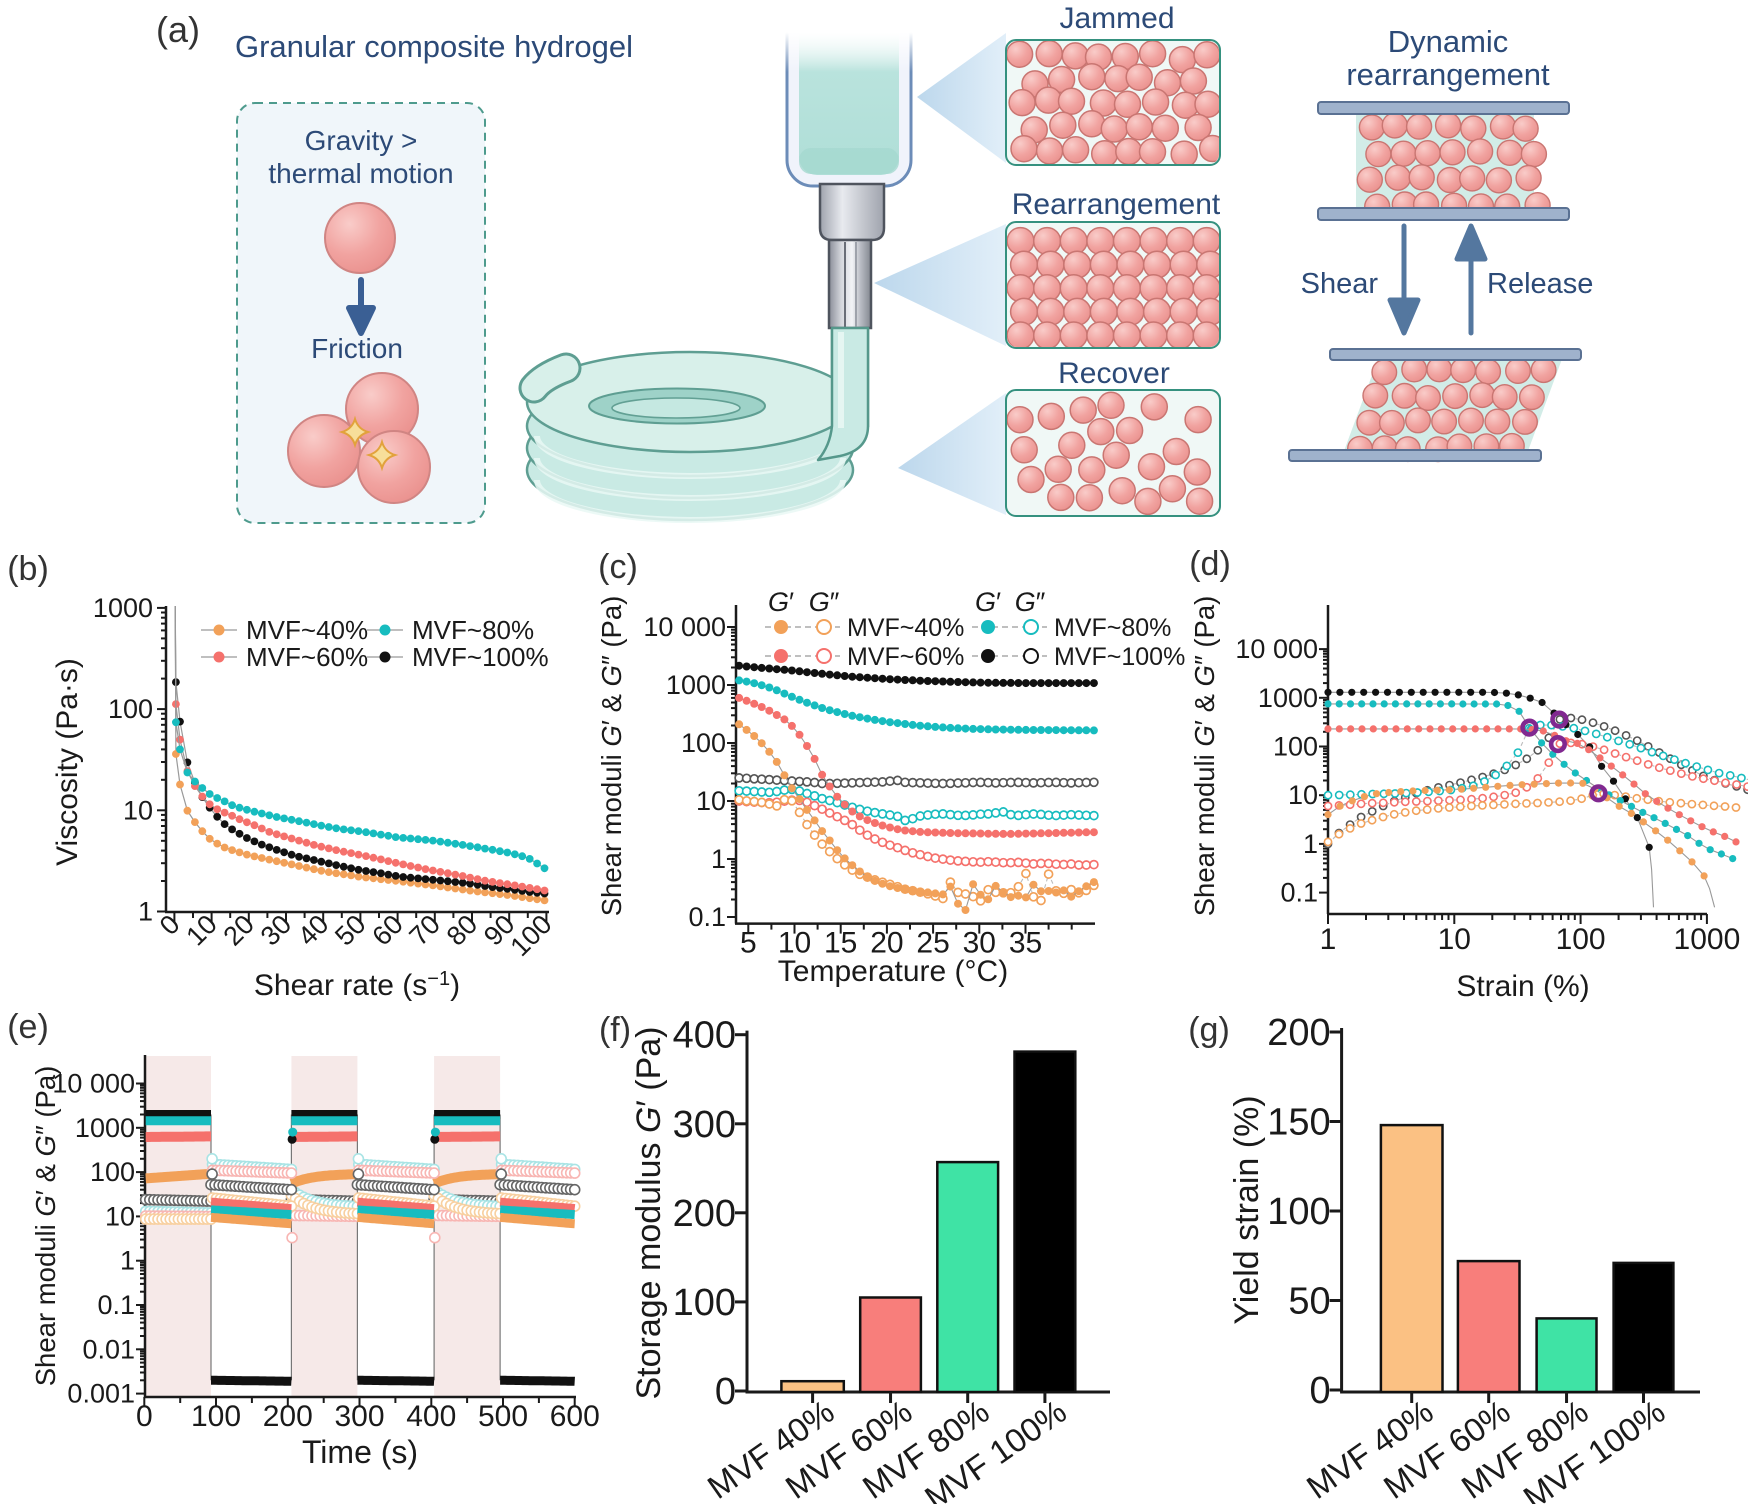 This screenshot has width=1748, height=1504. I want to click on svg-text: Gravity >, so click(361, 140).